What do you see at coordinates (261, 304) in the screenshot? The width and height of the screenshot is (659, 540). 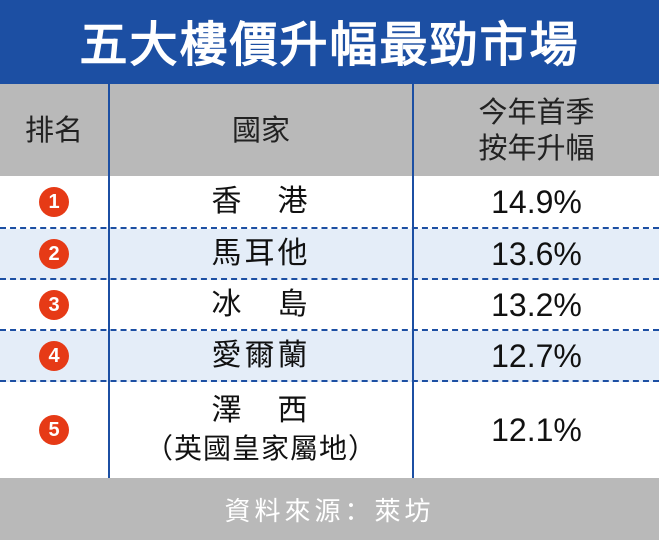 I see `country-cell: 冰 島` at bounding box center [261, 304].